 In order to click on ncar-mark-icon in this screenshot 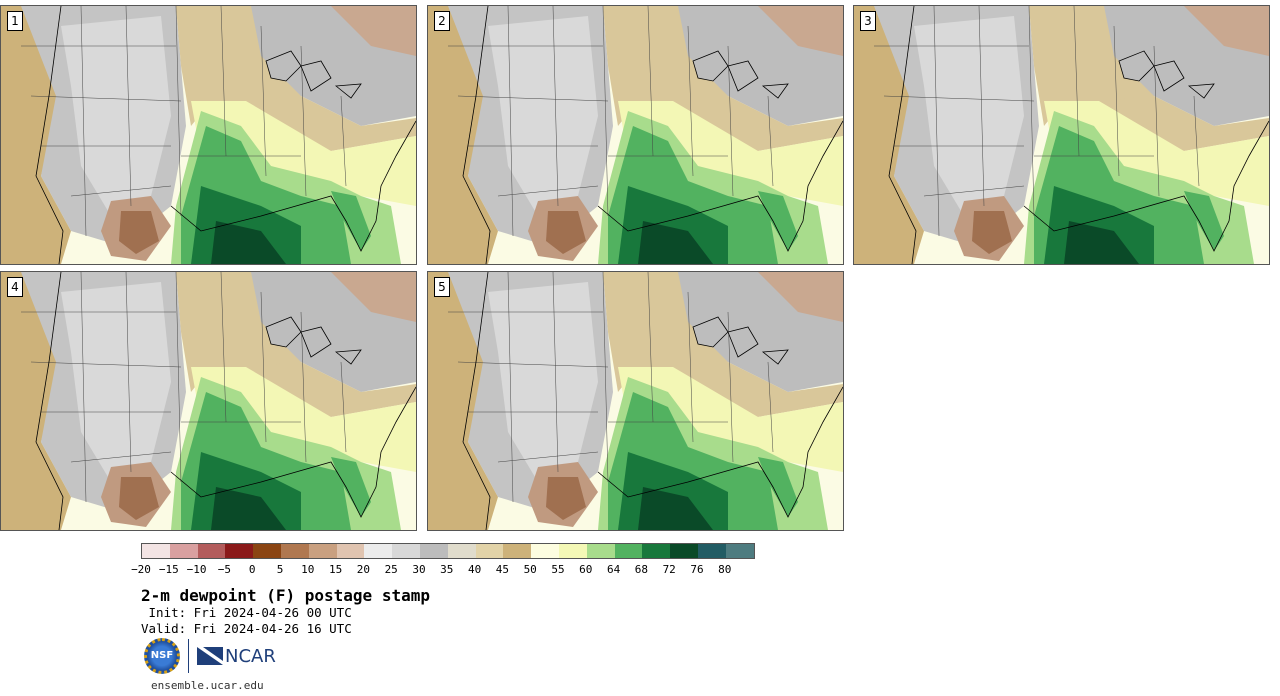, I will do `click(210, 656)`.